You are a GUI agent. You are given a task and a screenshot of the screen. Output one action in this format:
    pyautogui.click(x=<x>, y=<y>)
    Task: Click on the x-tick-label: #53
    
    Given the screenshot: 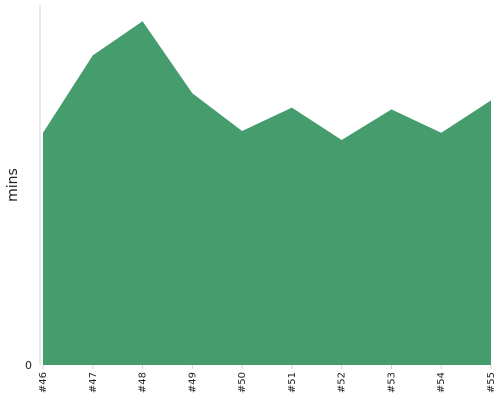 What is the action you would take?
    pyautogui.click(x=391, y=382)
    